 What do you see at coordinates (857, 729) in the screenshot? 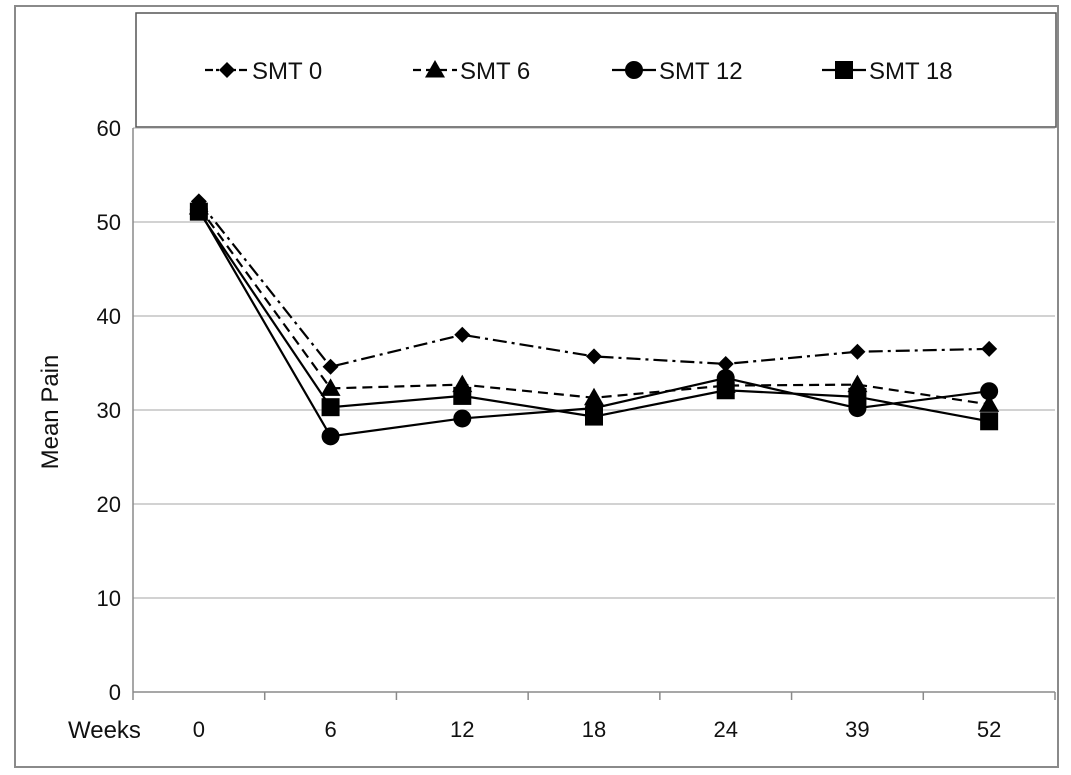
I see `x-tick-label: 39` at bounding box center [857, 729].